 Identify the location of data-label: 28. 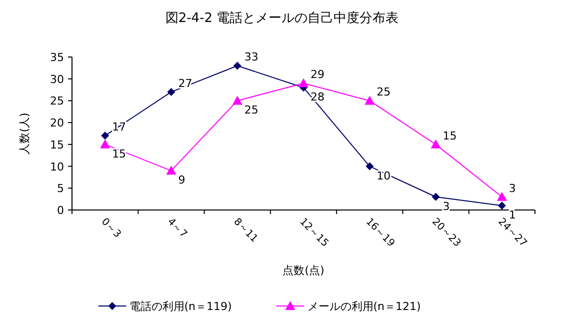
(317, 97).